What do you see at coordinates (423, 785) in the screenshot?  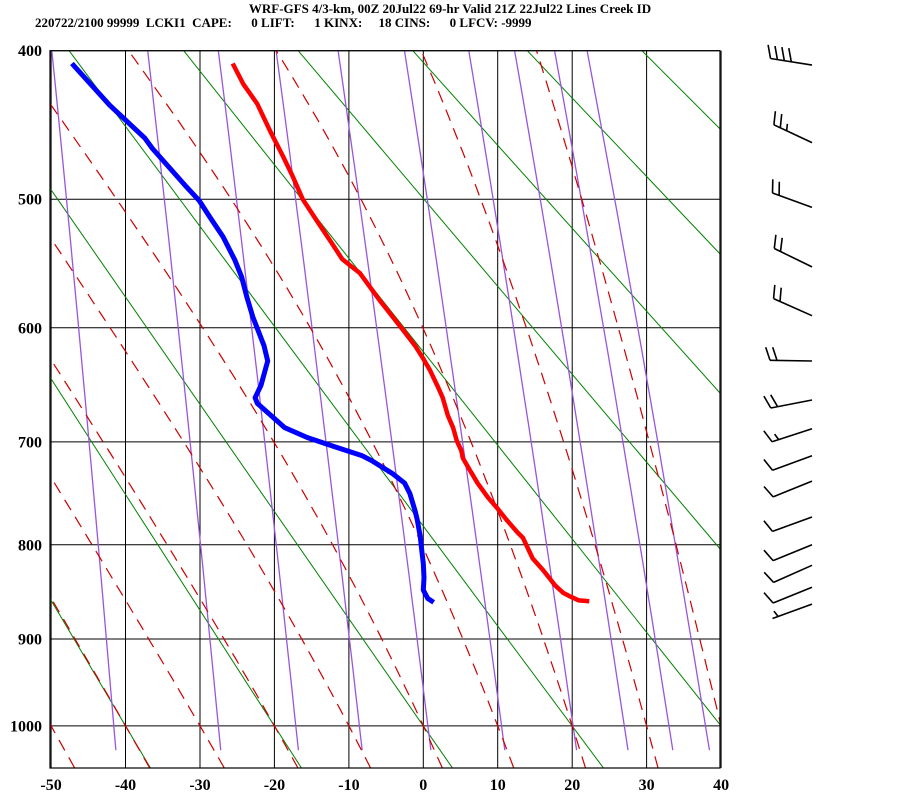 I see `temp-tick-label: 0` at bounding box center [423, 785].